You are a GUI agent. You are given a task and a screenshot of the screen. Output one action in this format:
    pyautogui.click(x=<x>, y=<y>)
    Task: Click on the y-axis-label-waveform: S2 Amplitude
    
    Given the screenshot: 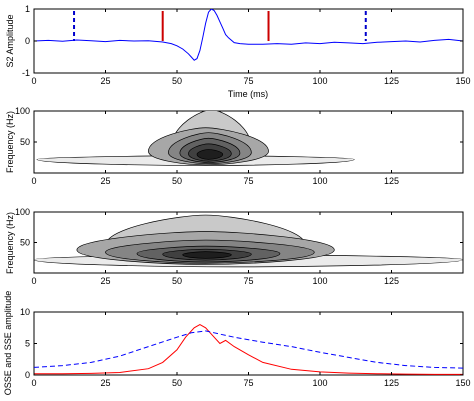 What is the action you would take?
    pyautogui.click(x=10, y=40)
    